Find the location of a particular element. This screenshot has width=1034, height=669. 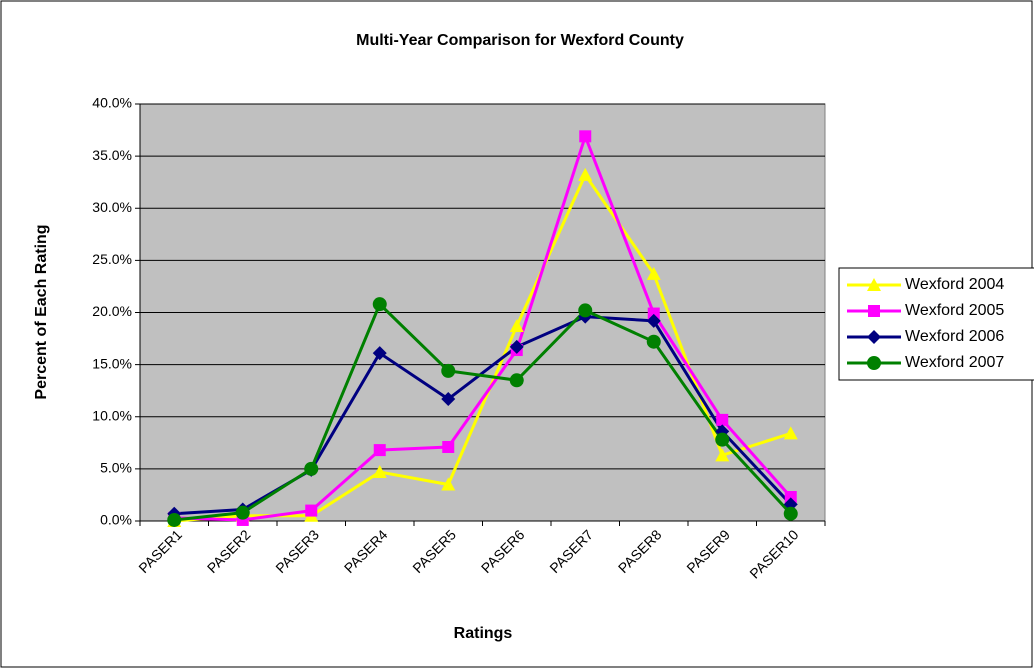

legend-label: Wexford 2004 is located at coordinates (954, 284).